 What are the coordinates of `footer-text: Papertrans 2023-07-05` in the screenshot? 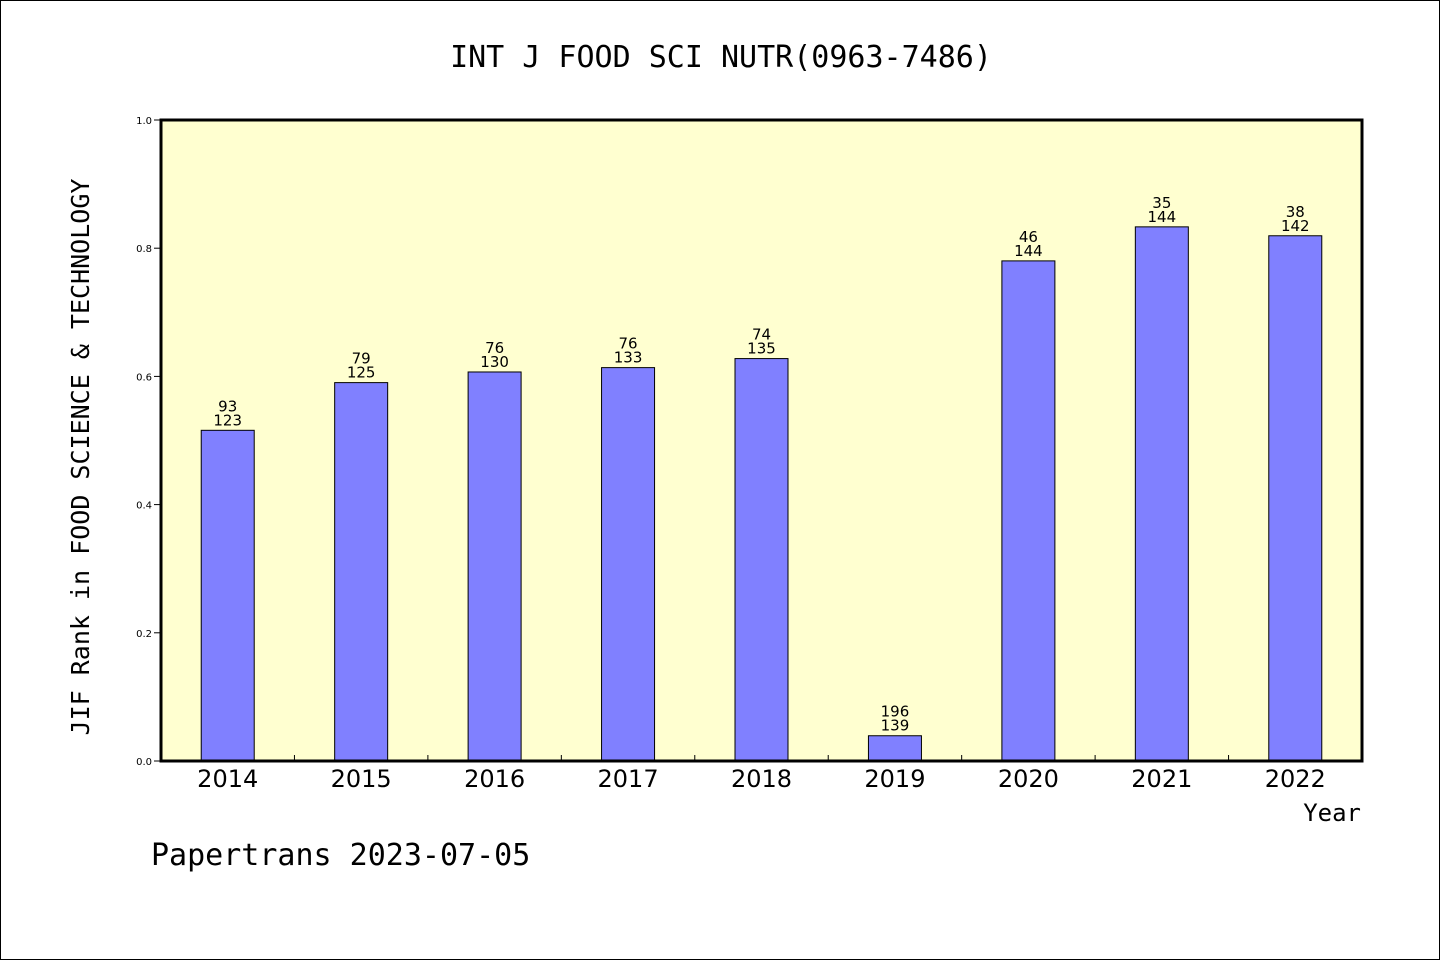 It's located at (340, 855).